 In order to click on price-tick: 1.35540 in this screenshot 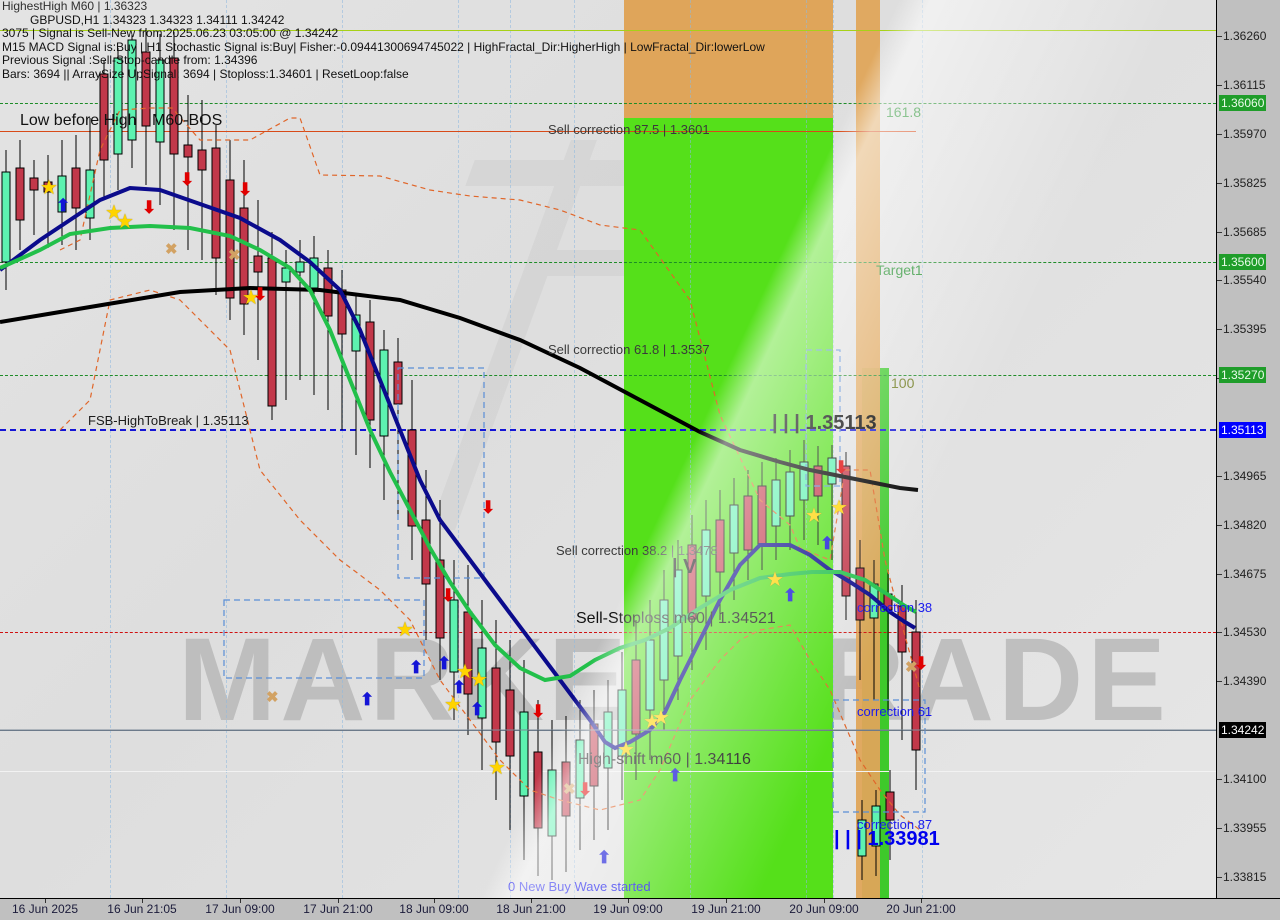, I will do `click(1245, 280)`.